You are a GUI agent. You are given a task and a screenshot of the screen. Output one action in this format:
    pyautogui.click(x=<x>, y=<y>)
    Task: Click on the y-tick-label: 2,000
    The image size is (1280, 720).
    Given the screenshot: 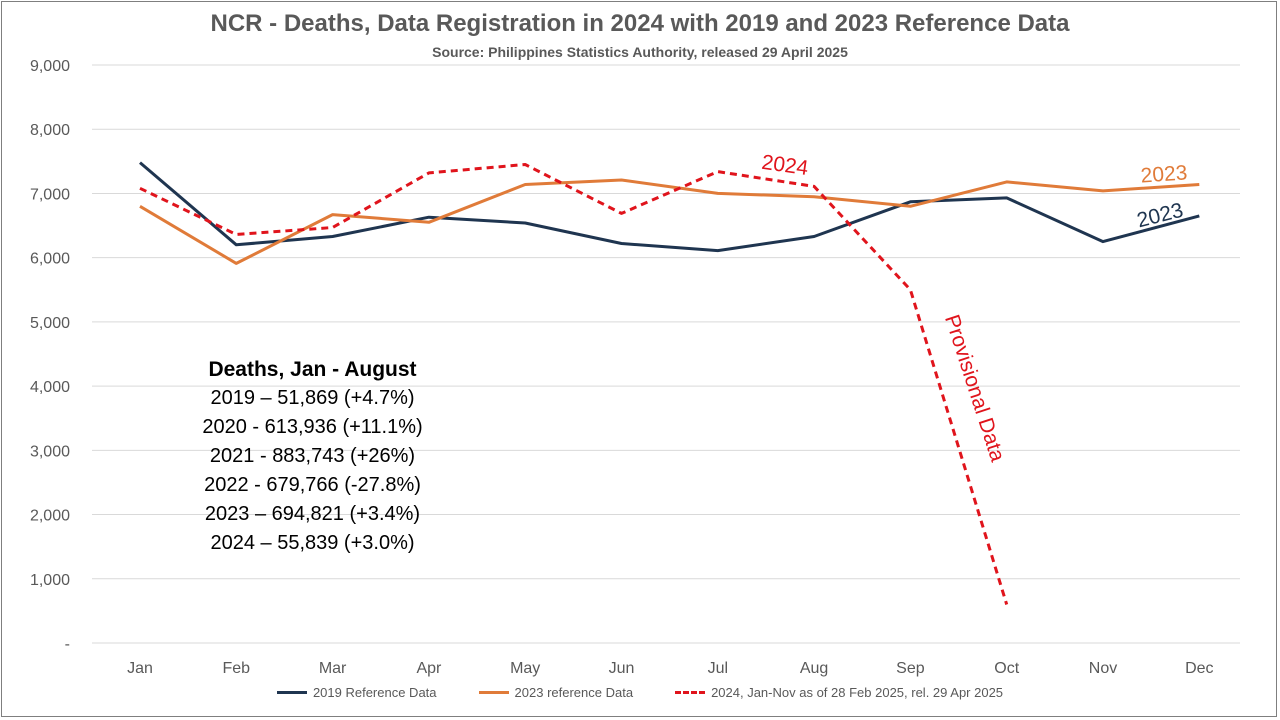 What is the action you would take?
    pyautogui.click(x=50, y=516)
    